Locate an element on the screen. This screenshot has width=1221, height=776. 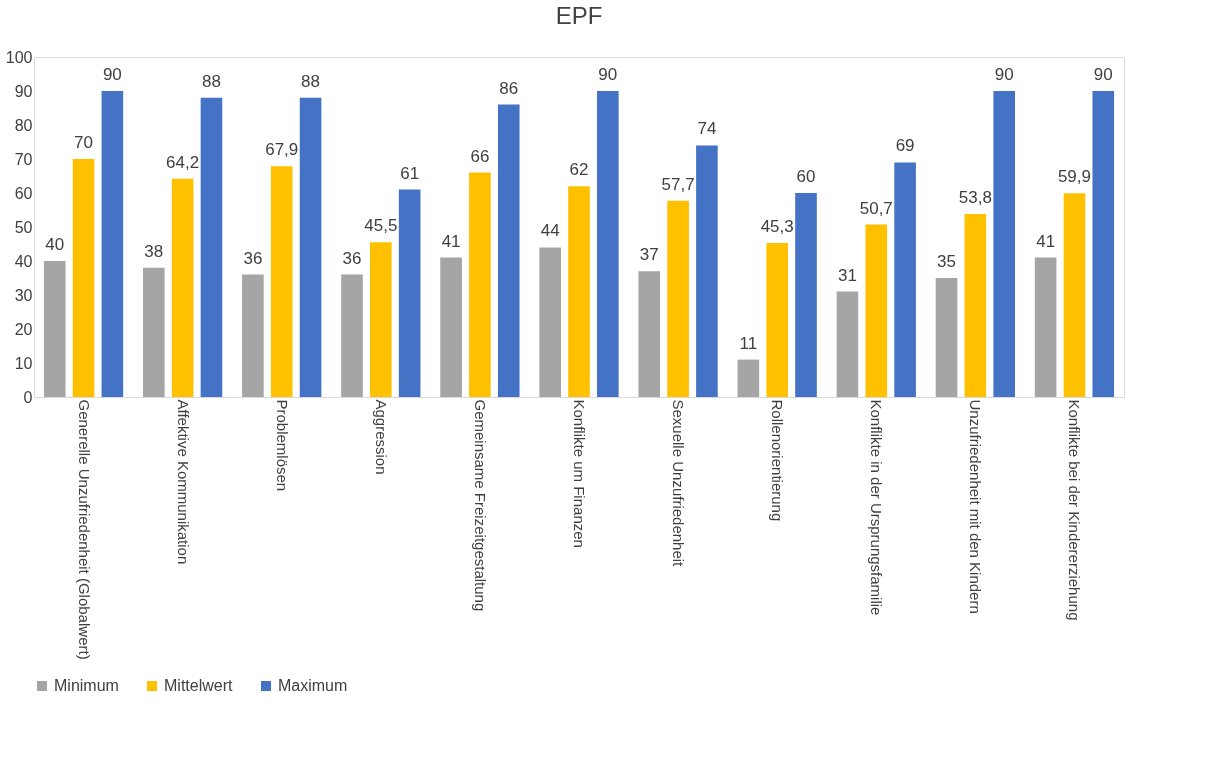
data-label: 67,9 is located at coordinates (282, 150).